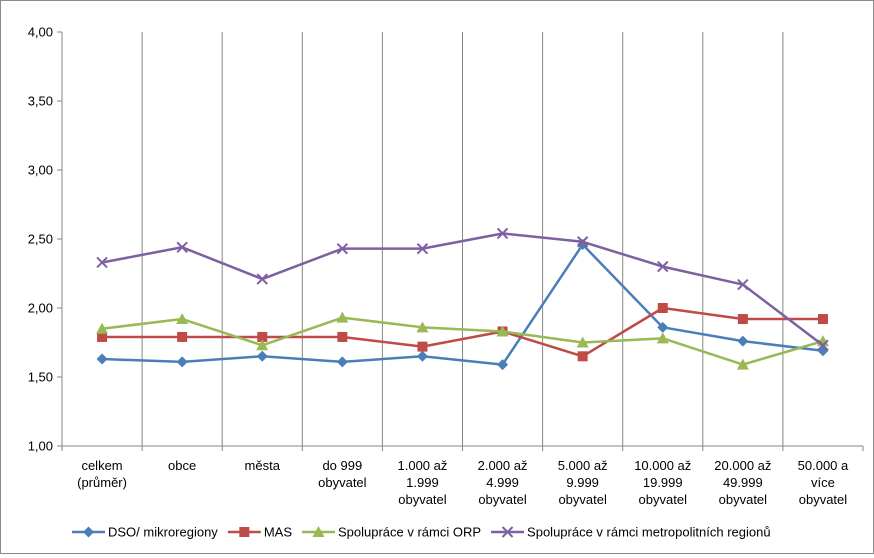  I want to click on legend-item: DSO/ mikroregiony, so click(145, 532).